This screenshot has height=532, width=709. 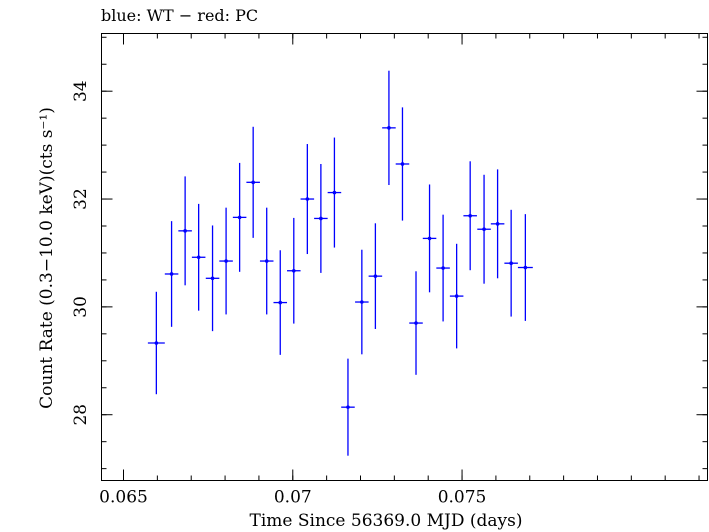 I want to click on x-tick-label: 0.065, so click(x=123, y=498).